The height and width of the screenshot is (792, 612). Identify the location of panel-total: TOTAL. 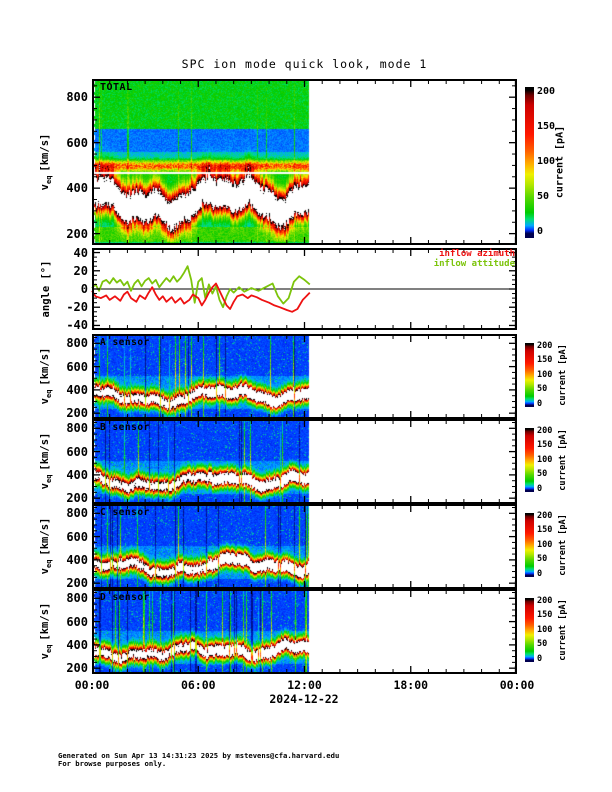
(304, 162).